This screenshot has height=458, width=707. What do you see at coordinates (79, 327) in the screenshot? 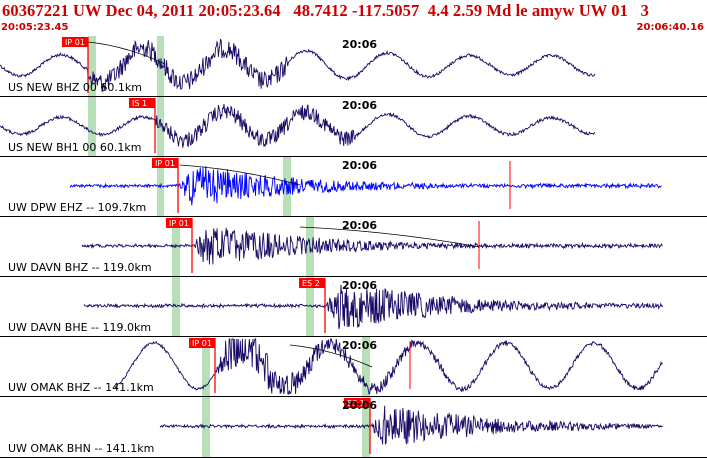
I see `station-label: UW DAVN BHE -- 119.0km` at bounding box center [79, 327].